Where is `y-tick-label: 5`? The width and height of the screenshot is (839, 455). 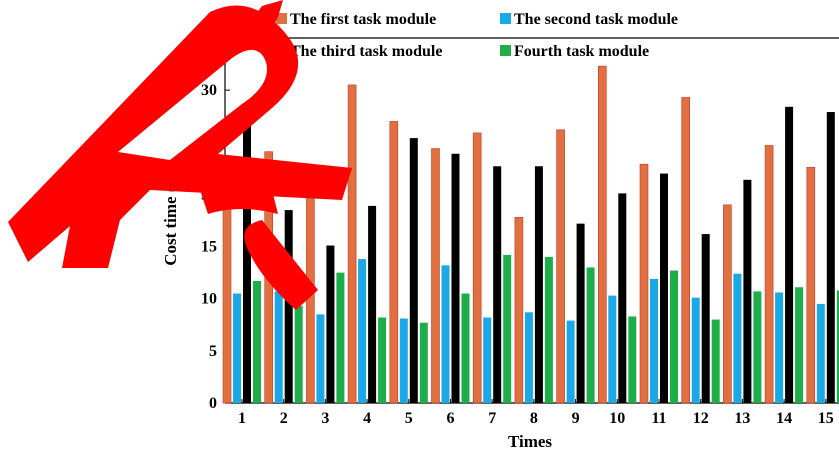 y-tick-label: 5 is located at coordinates (213, 351).